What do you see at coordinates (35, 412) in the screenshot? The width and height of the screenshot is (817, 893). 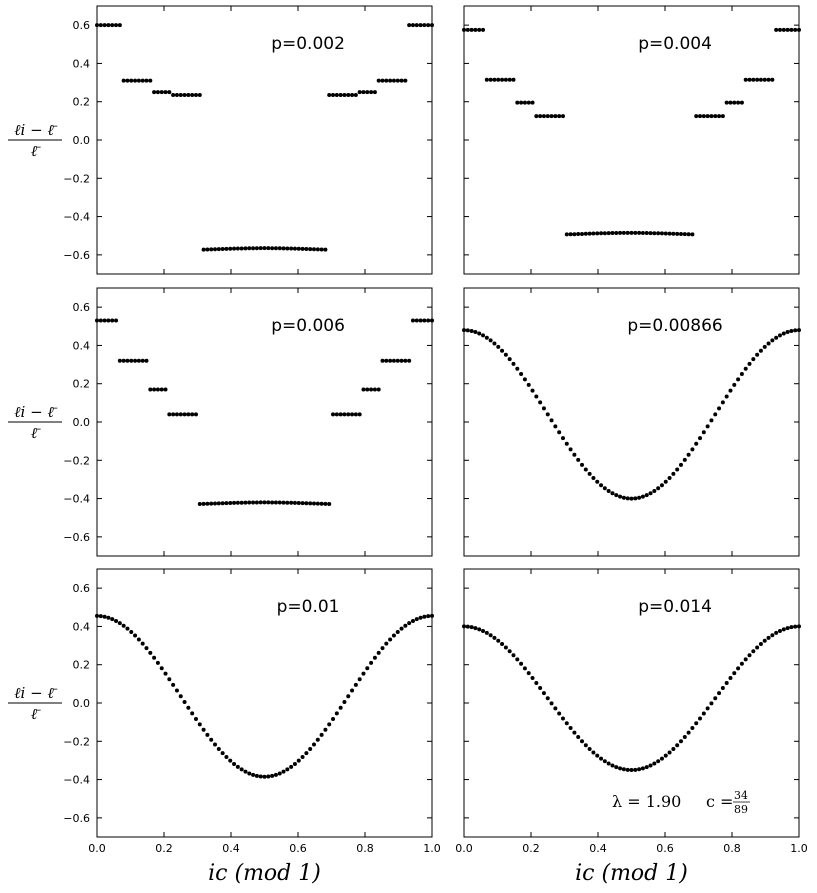 I see `y-label-numerator: ℓi − ℓ̄` at bounding box center [35, 412].